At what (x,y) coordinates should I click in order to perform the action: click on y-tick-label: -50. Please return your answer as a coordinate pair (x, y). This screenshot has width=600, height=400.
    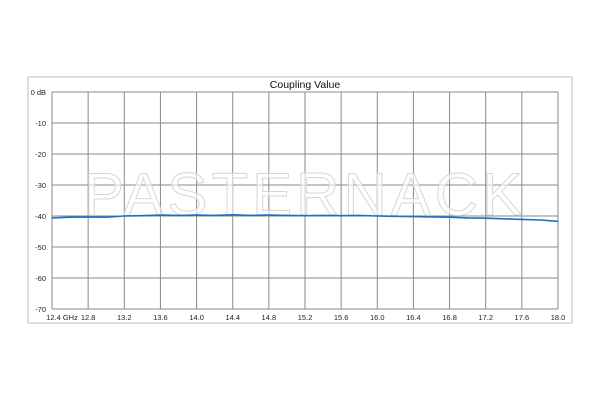
    Looking at the image, I should click on (40, 247).